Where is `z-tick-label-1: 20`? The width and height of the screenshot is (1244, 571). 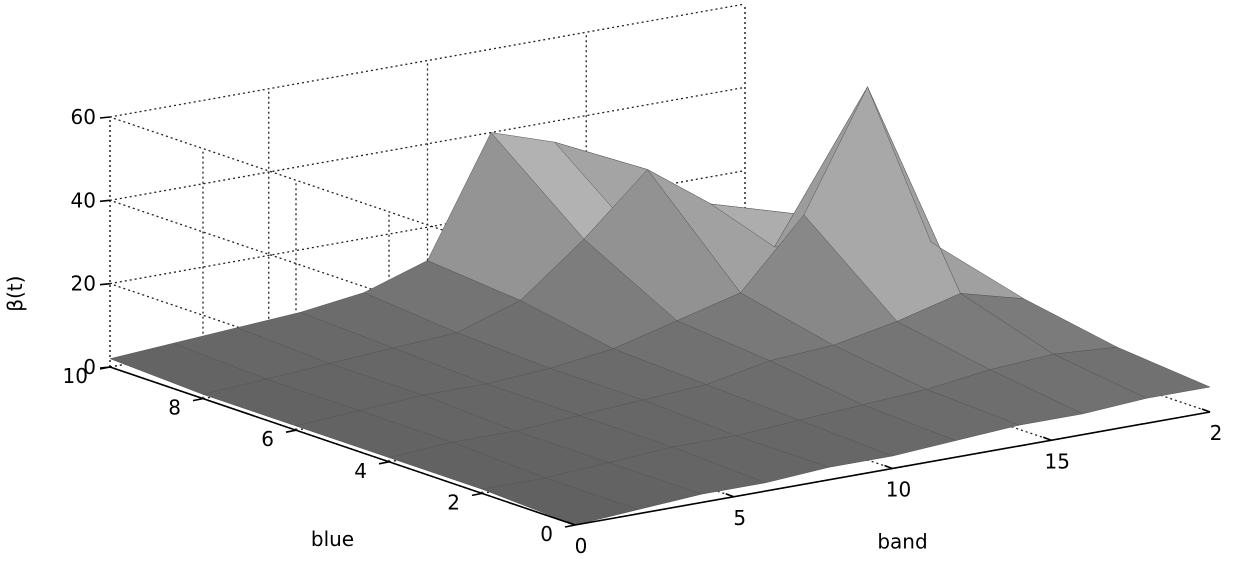 z-tick-label-1: 20 is located at coordinates (83, 284).